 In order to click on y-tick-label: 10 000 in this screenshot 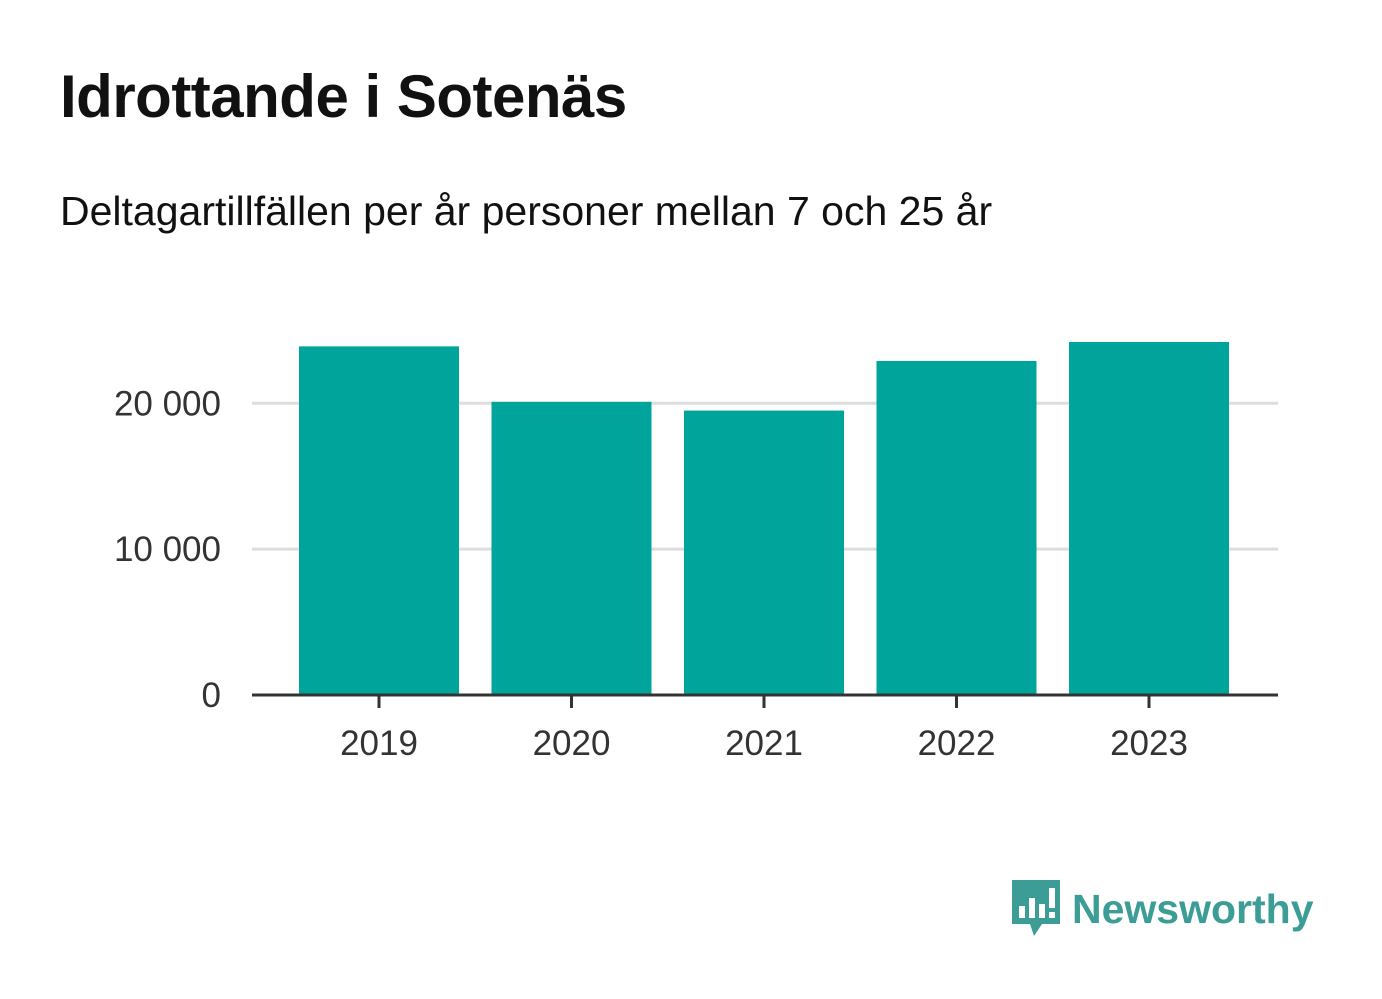, I will do `click(167, 549)`.